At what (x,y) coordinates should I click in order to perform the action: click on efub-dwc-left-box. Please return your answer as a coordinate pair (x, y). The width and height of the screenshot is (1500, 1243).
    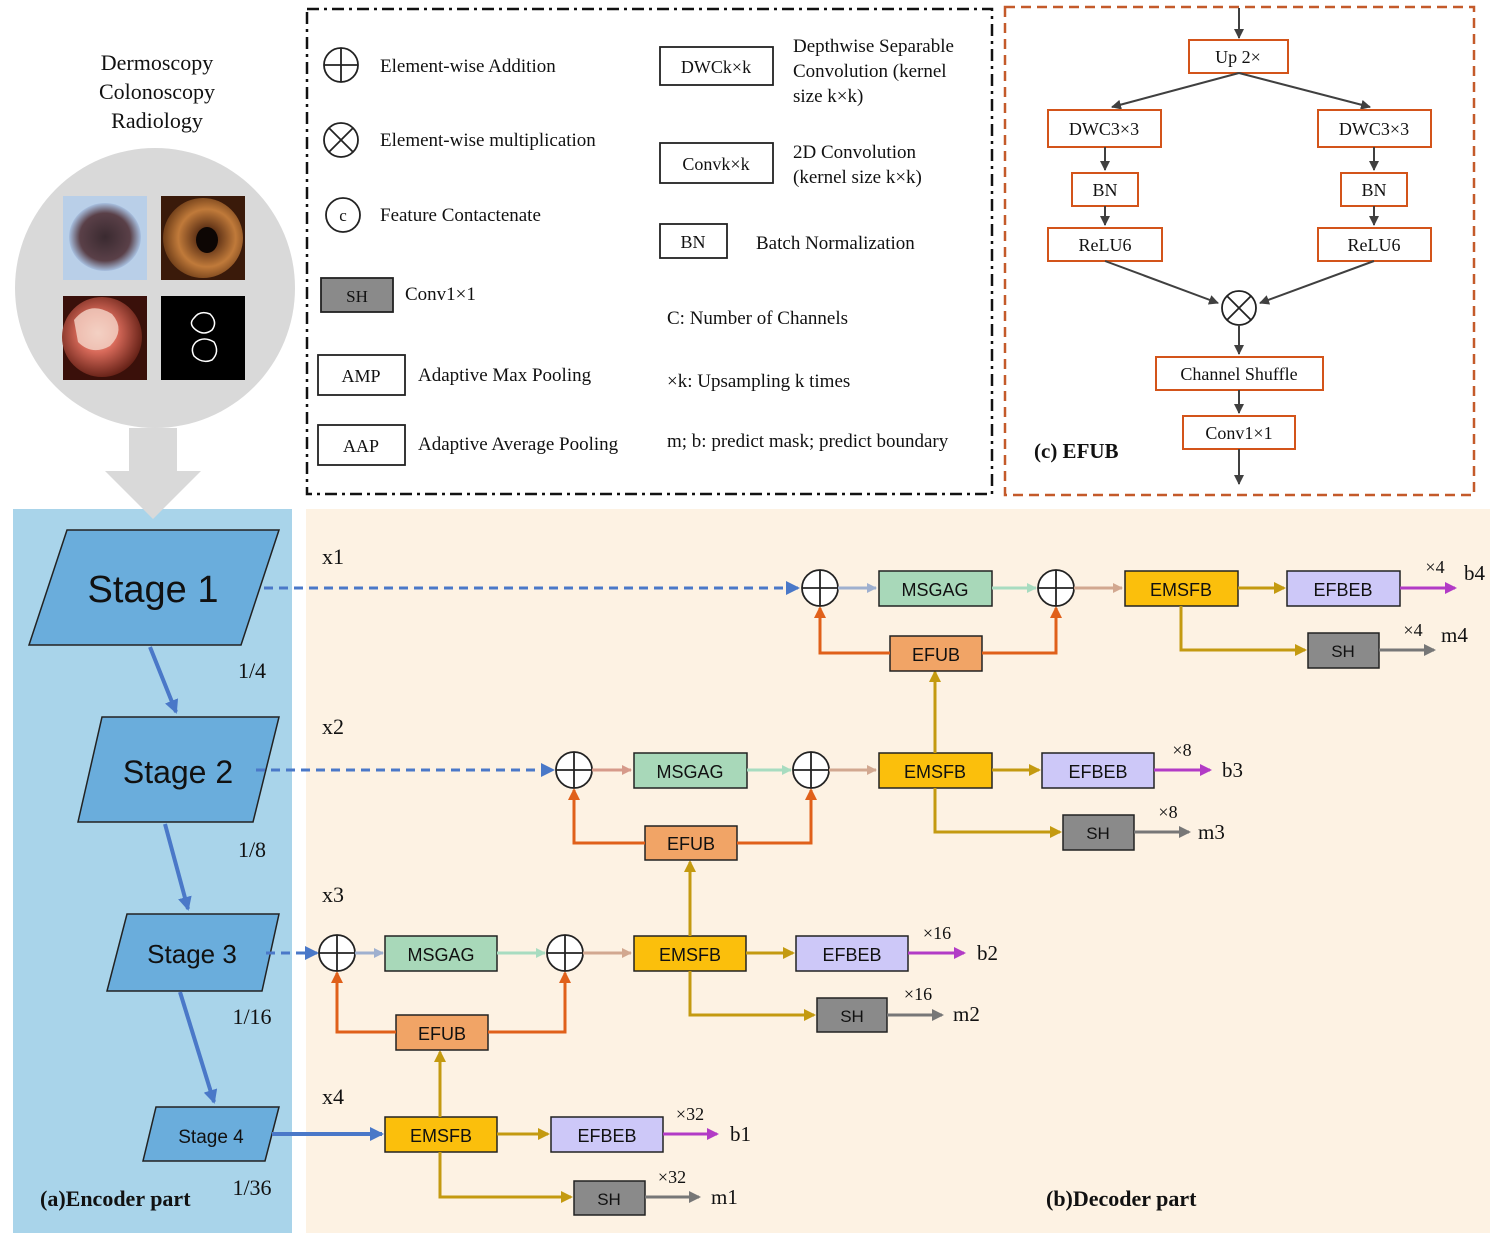
    Looking at the image, I should click on (1104, 128).